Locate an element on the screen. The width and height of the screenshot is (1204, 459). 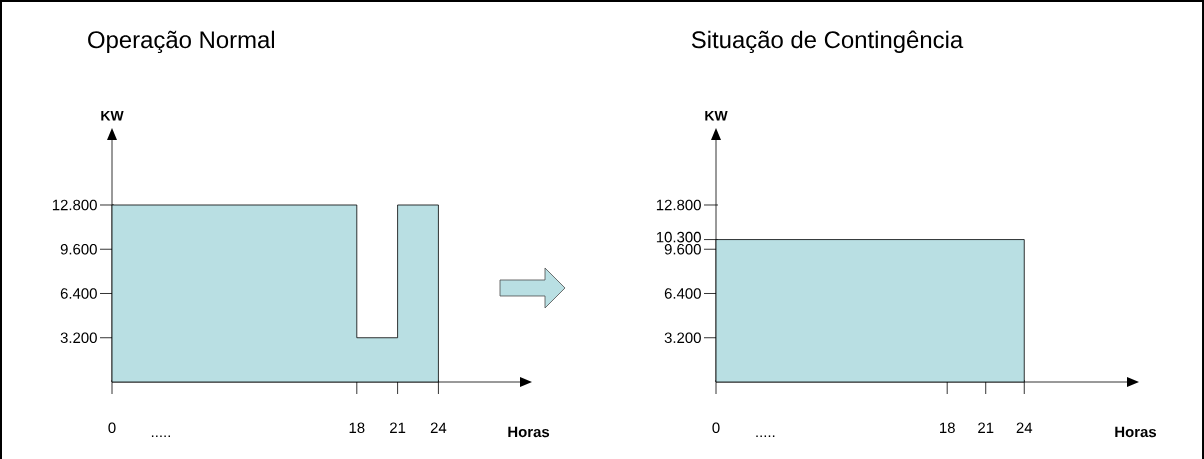
y-tick-label: 10.300 is located at coordinates (678, 237).